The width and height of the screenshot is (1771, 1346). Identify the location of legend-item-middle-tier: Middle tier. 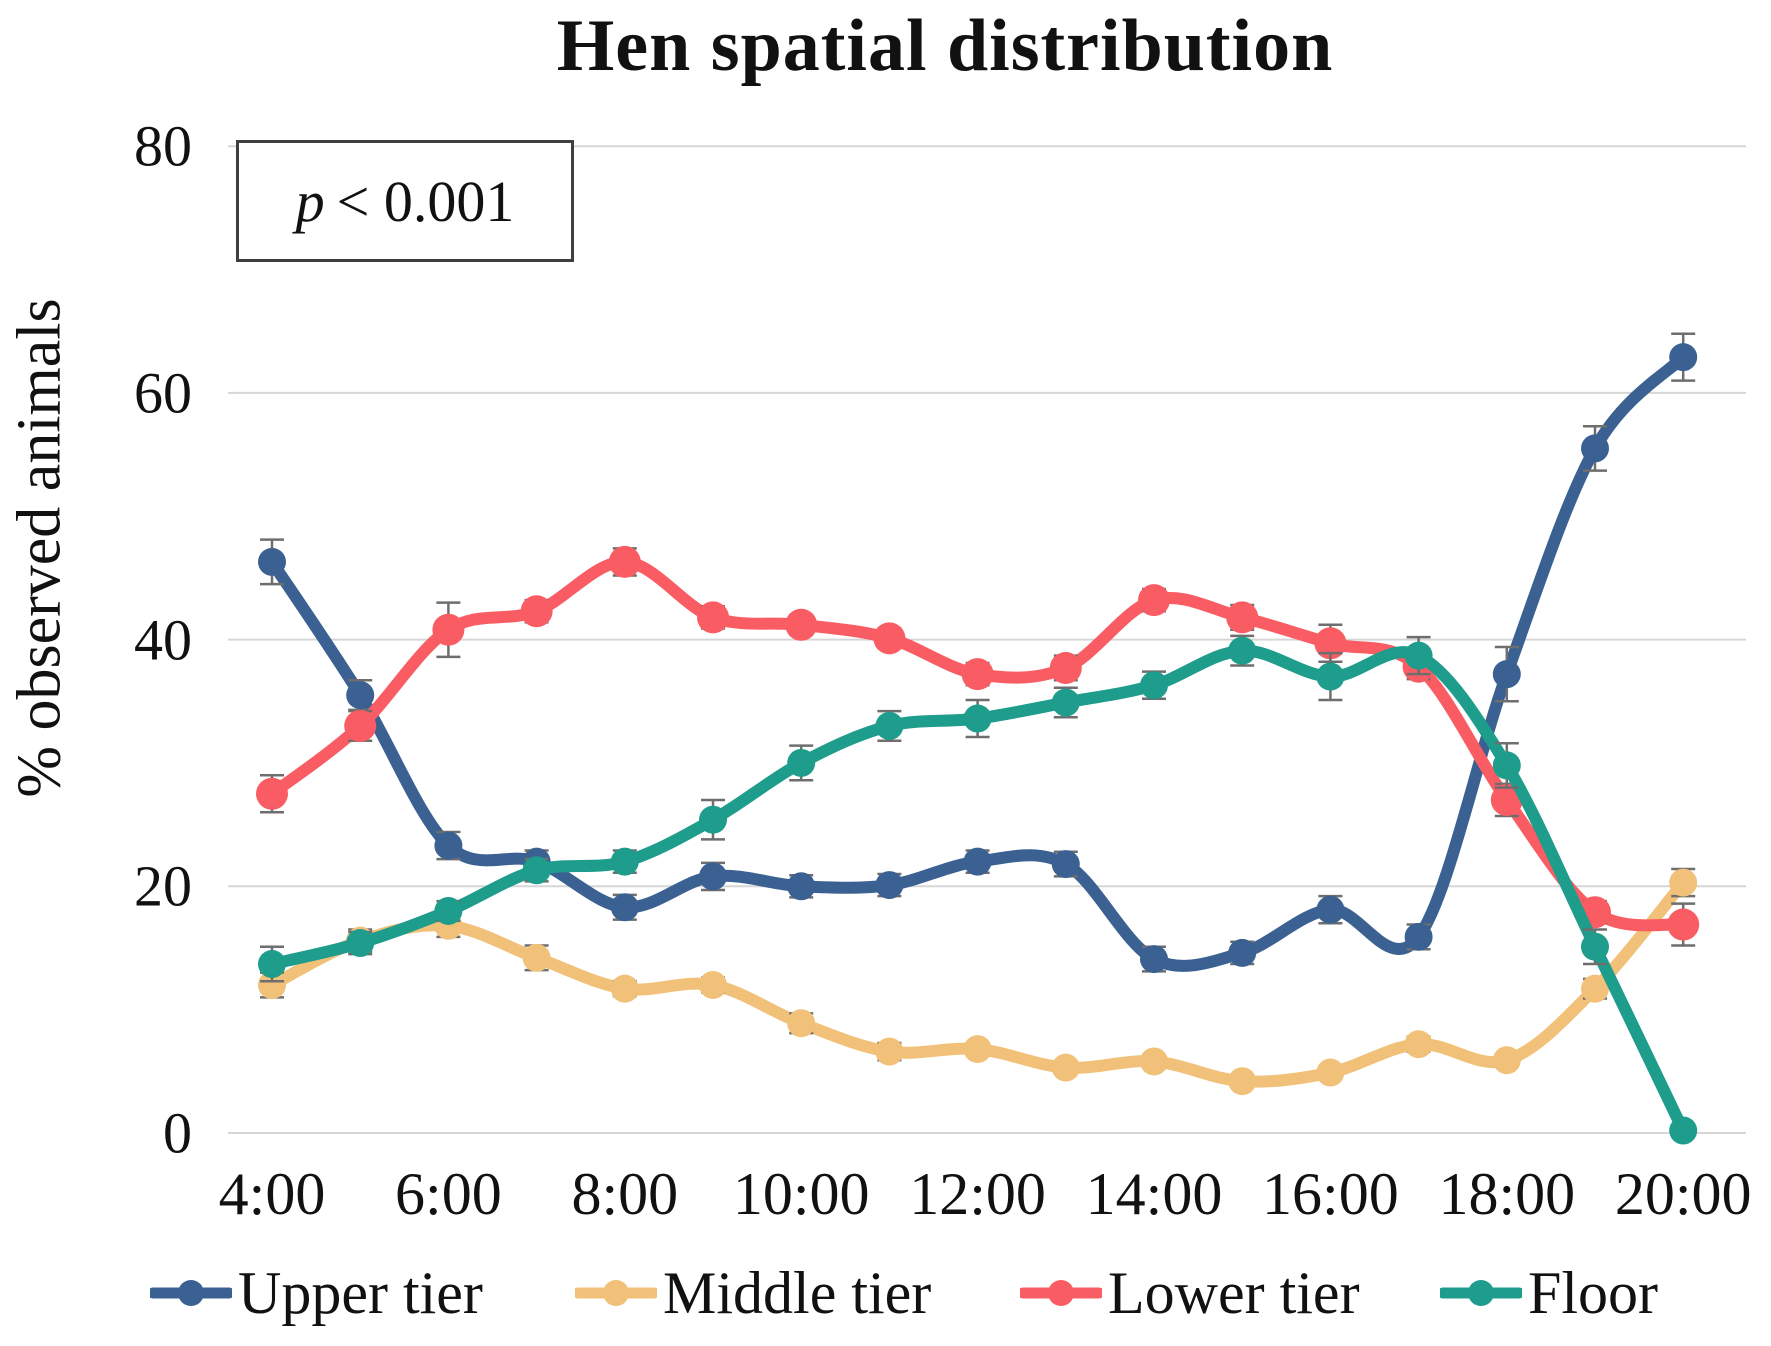
(753, 1293).